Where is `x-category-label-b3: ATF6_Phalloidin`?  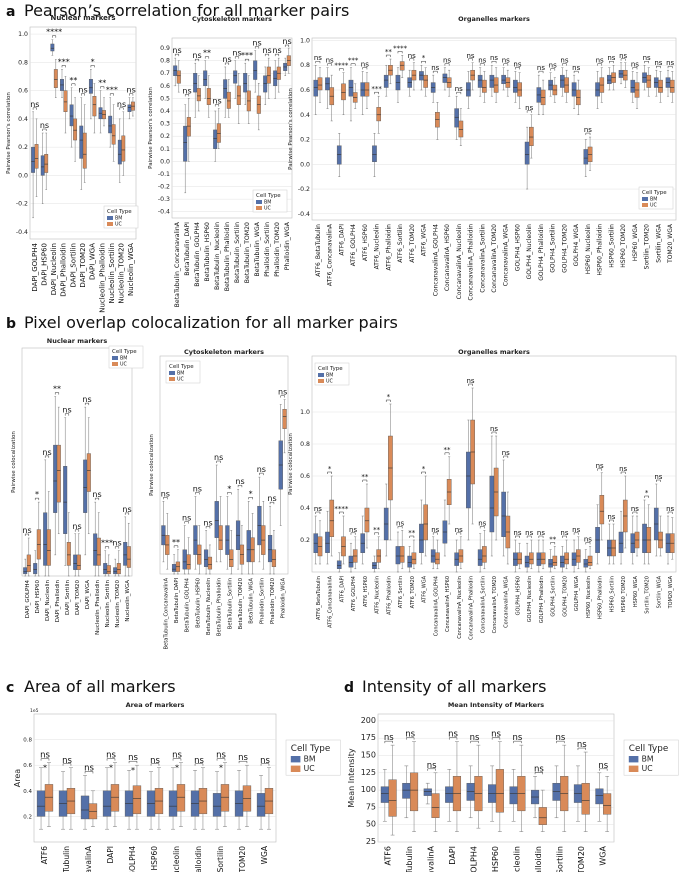 x-category-label-b3: ATF6_Phalloidin is located at coordinates (389, 595).